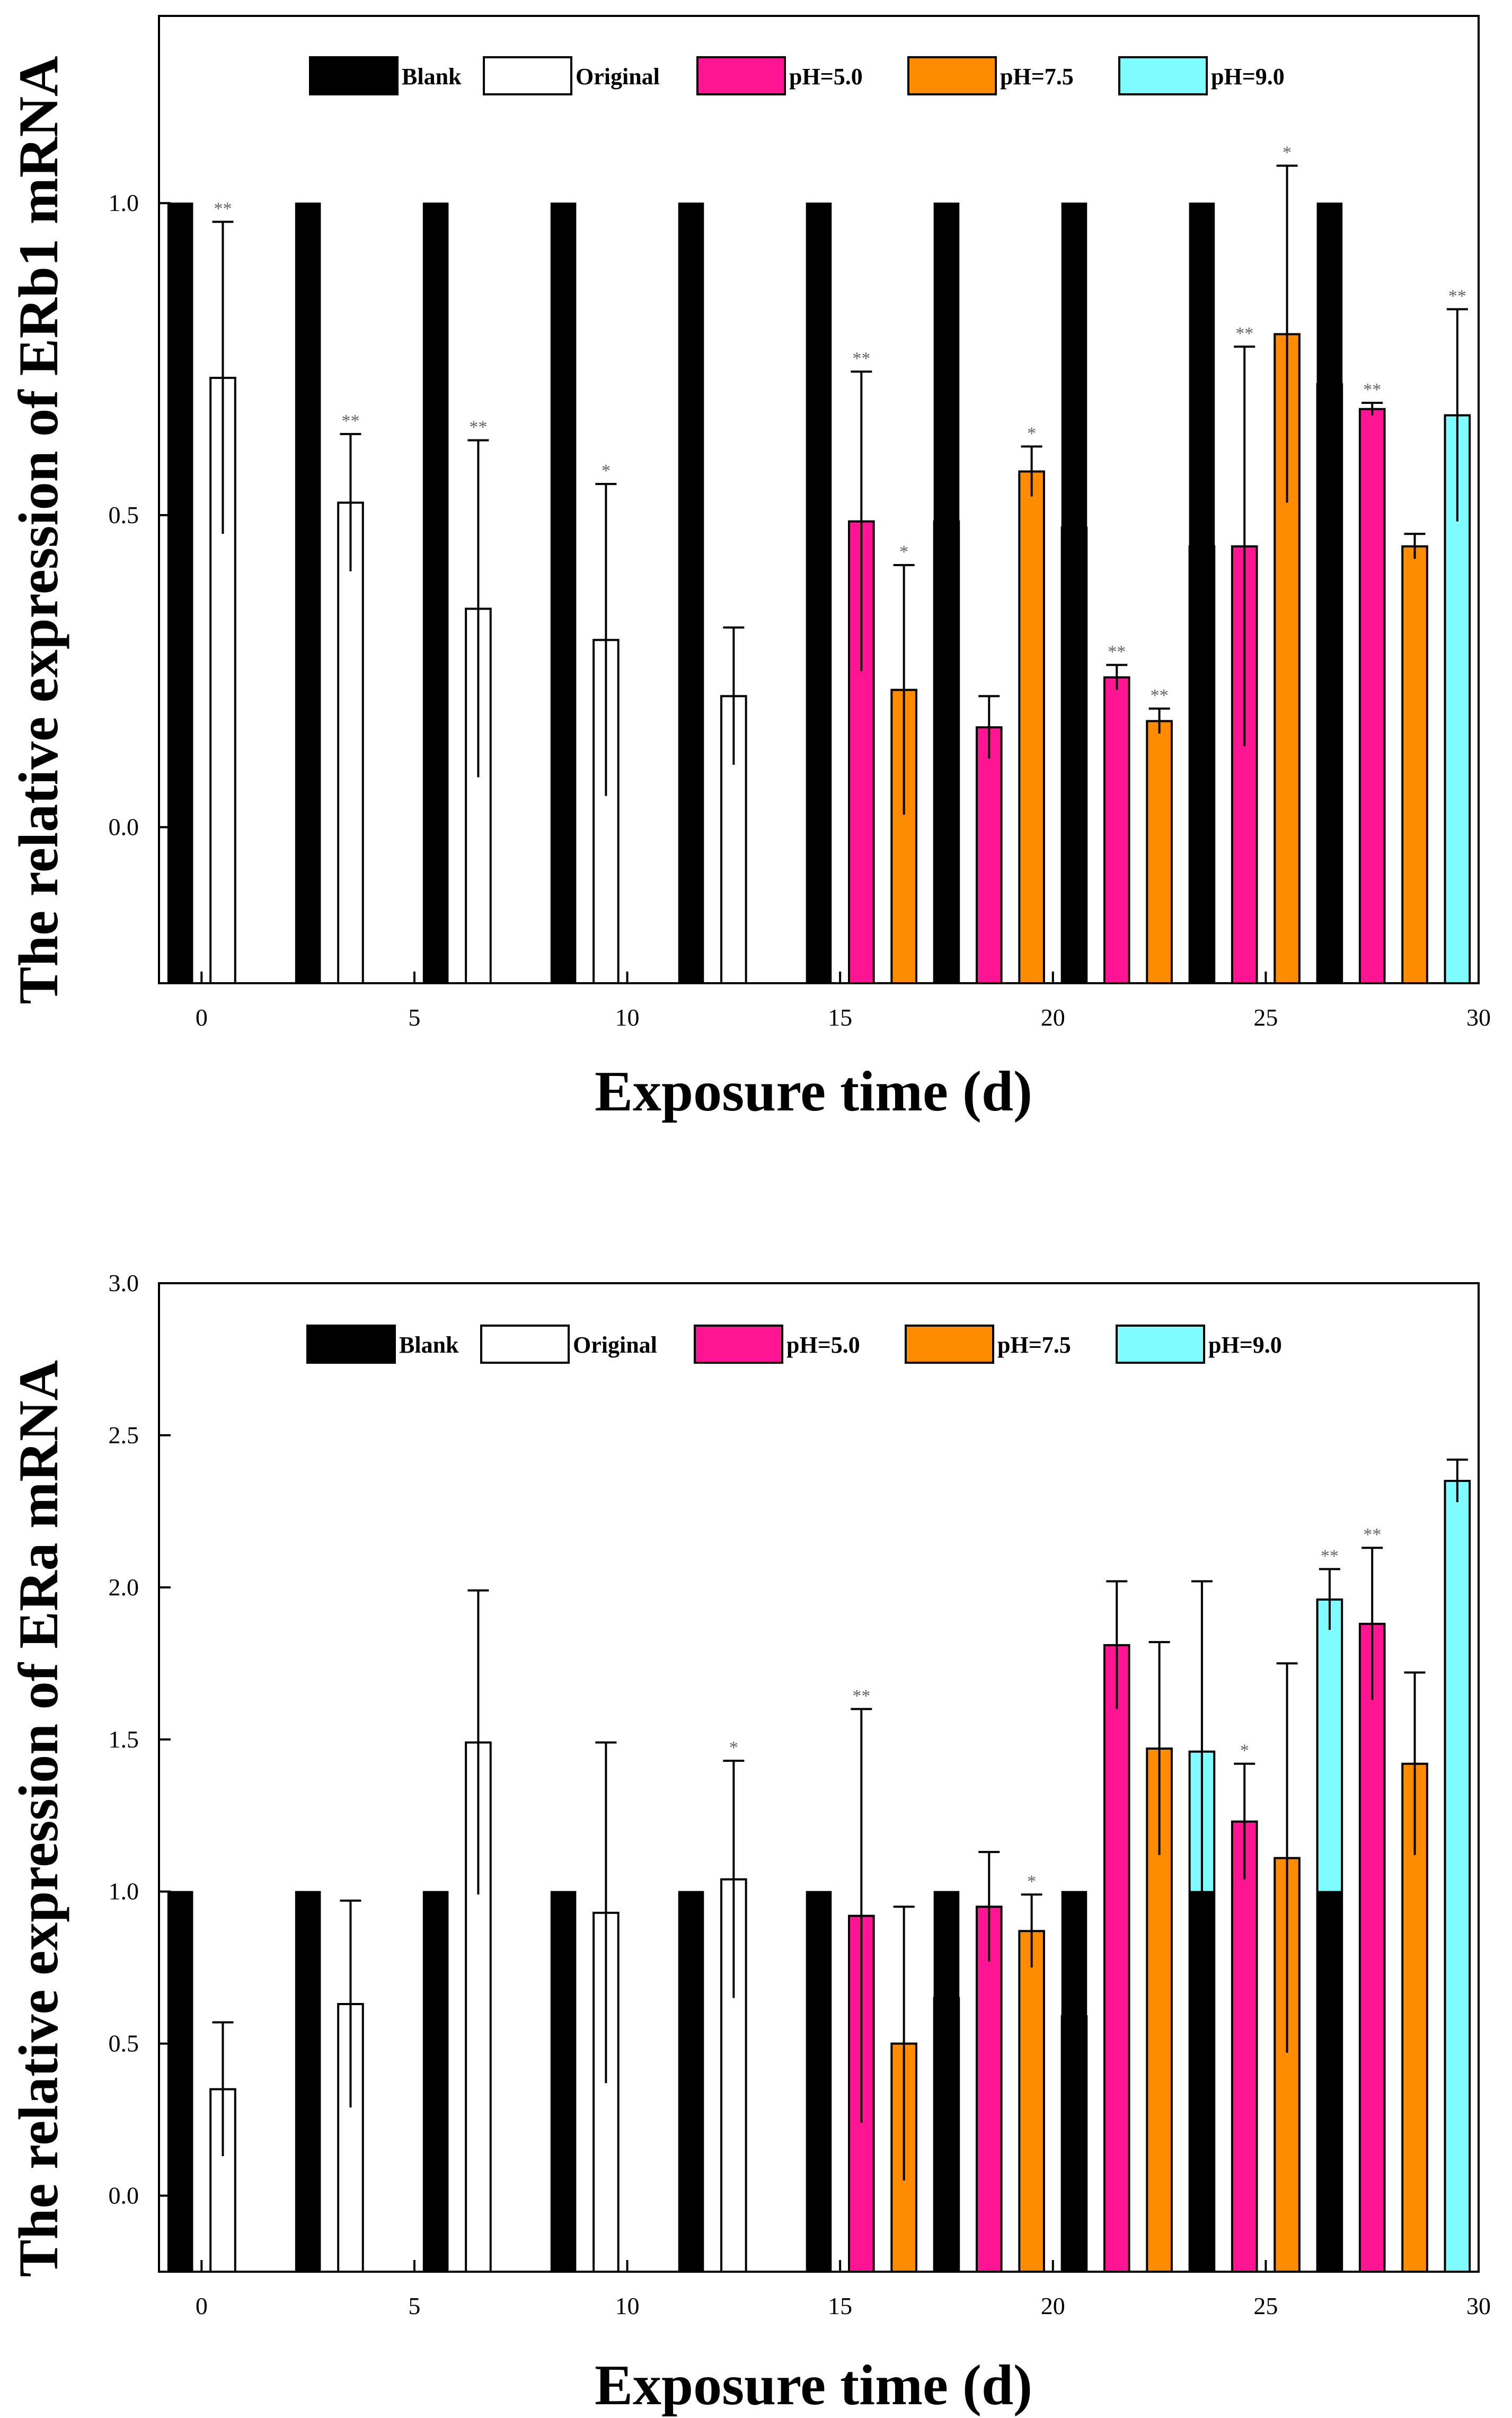 This screenshot has height=2418, width=1512. I want to click on y-axis-title: The relative expression of ERa mRNA, so click(38, 1818).